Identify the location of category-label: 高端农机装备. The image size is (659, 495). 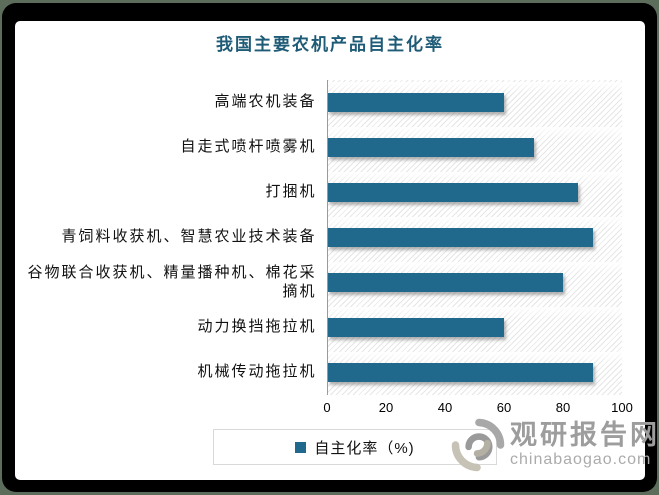
(265, 102).